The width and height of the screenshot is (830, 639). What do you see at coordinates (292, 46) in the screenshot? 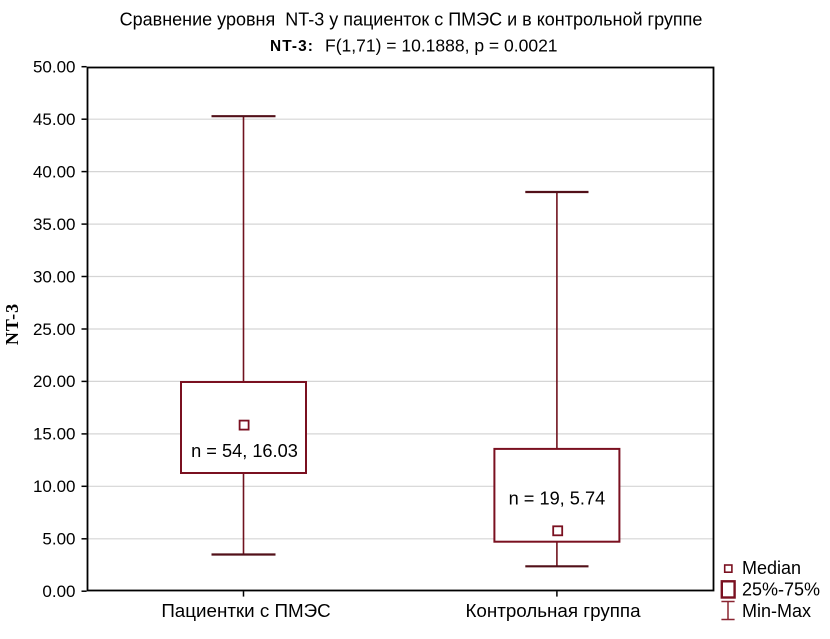
I see `svg-text: NT-3:` at bounding box center [292, 46].